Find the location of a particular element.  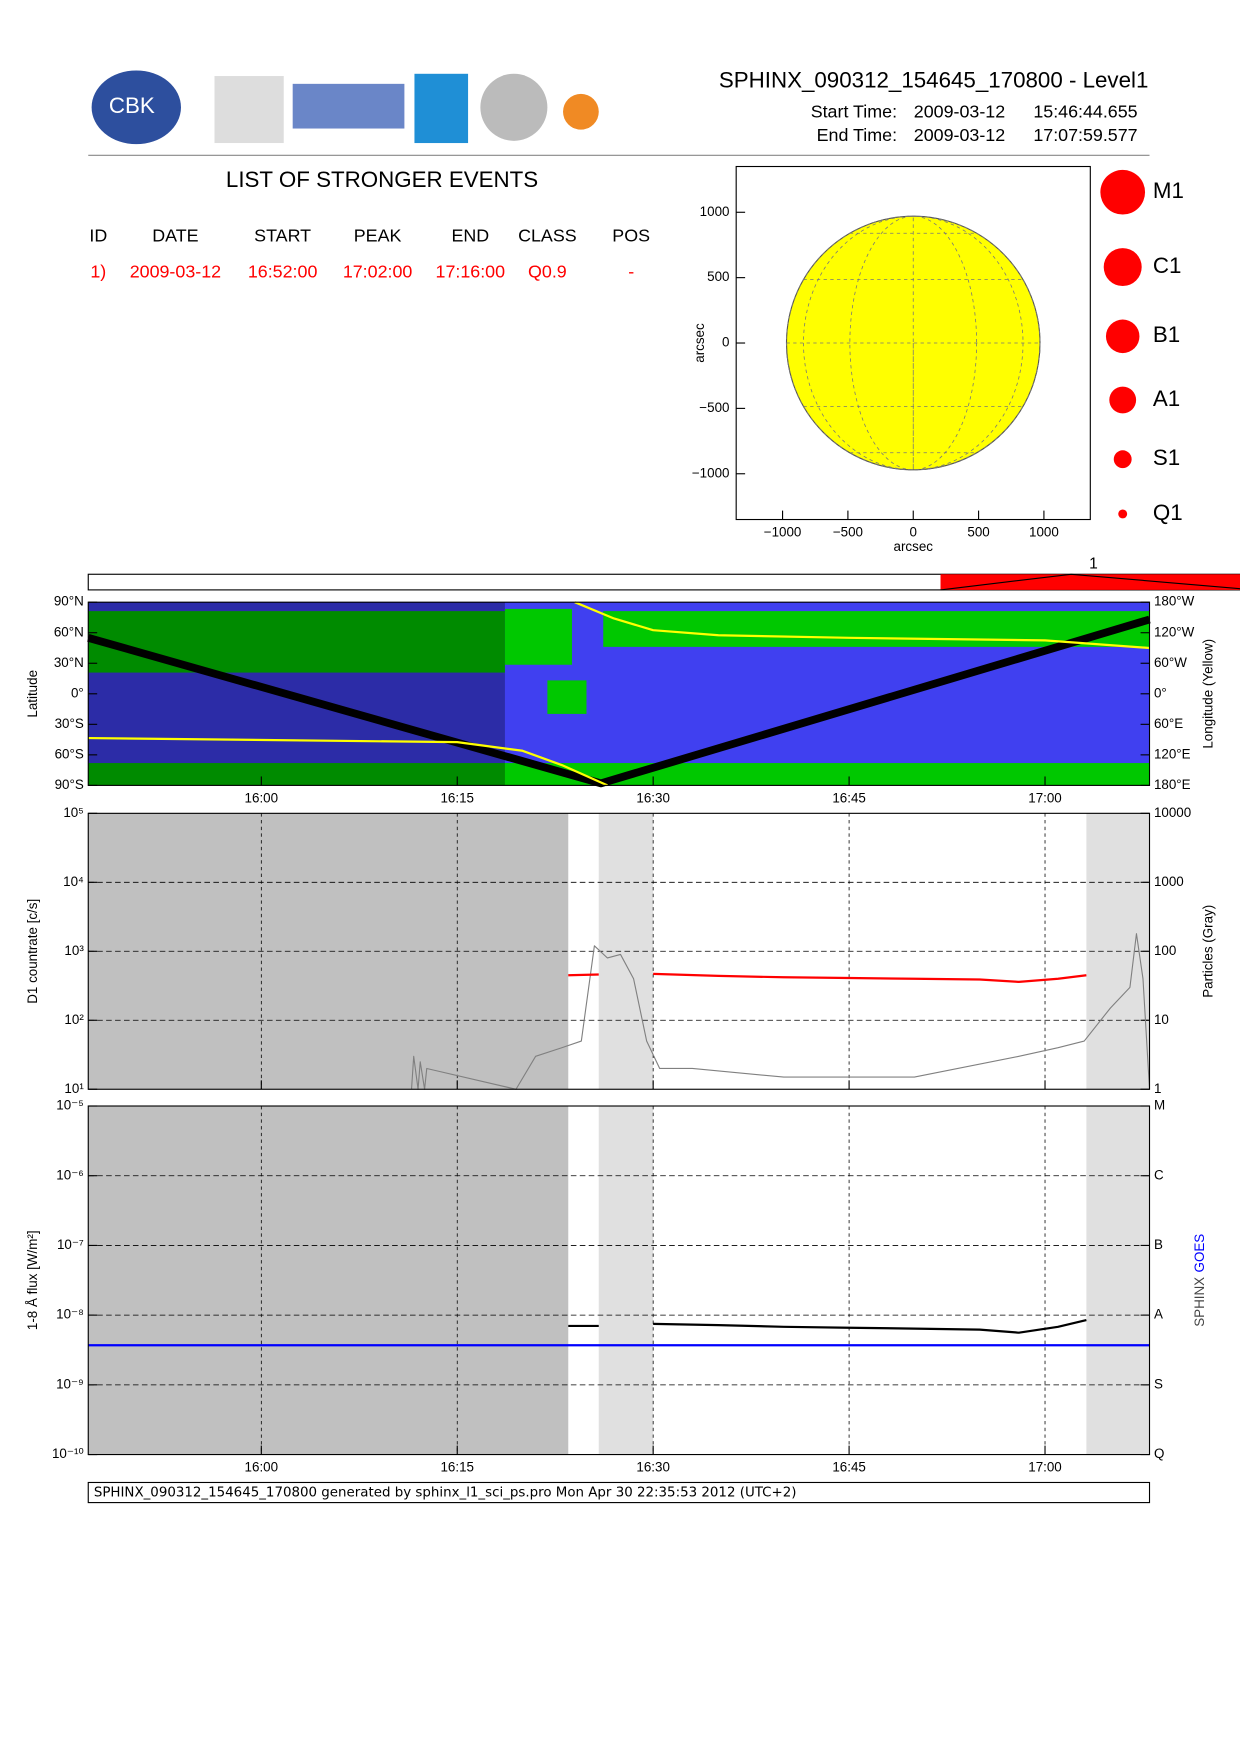

end-time: 17:07:59.577 is located at coordinates (1085, 135).